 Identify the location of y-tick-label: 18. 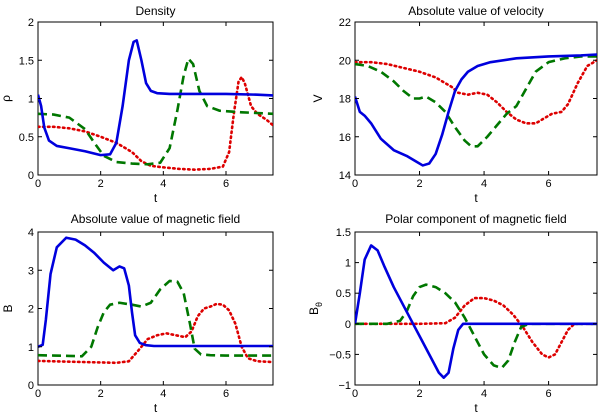
(345, 100).